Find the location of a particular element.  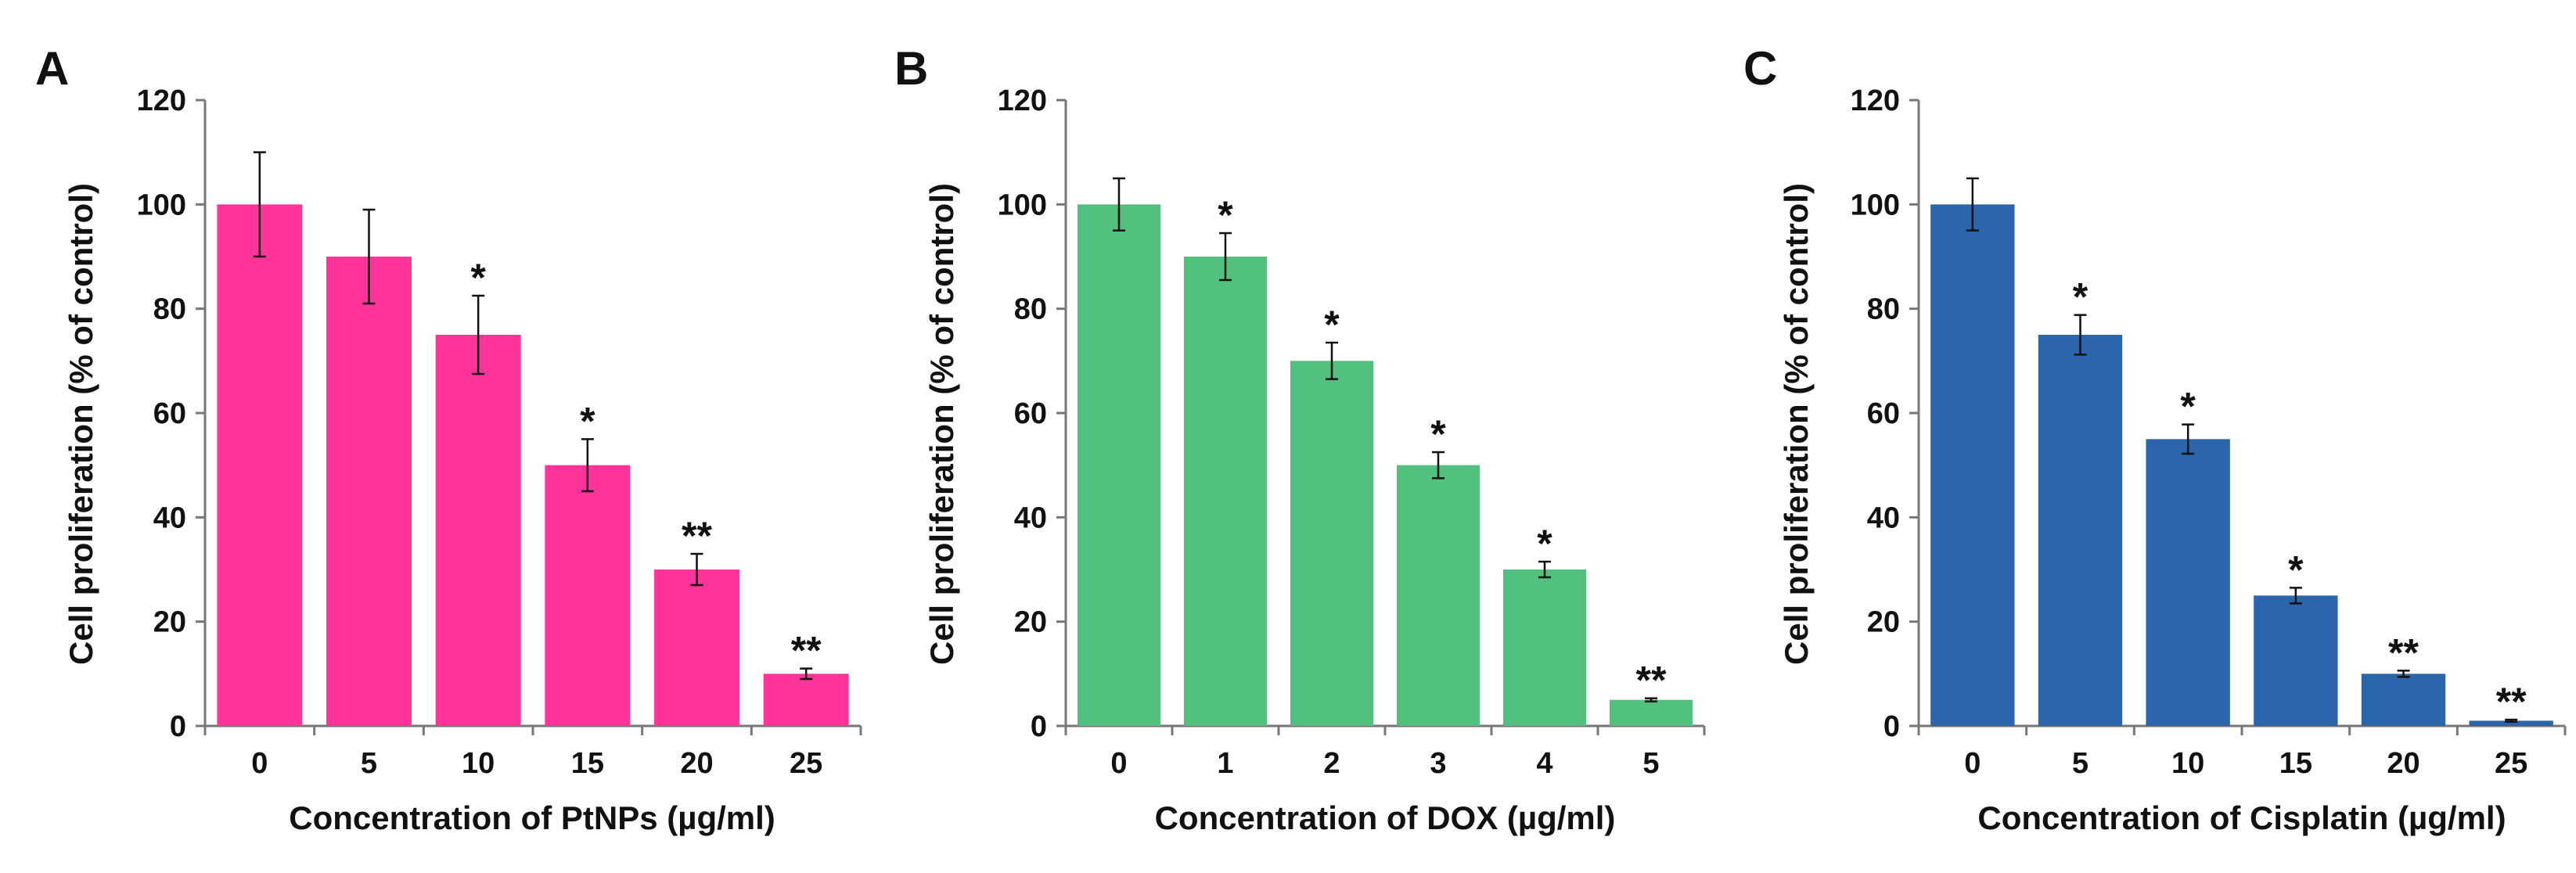

panel-label: B is located at coordinates (911, 68).